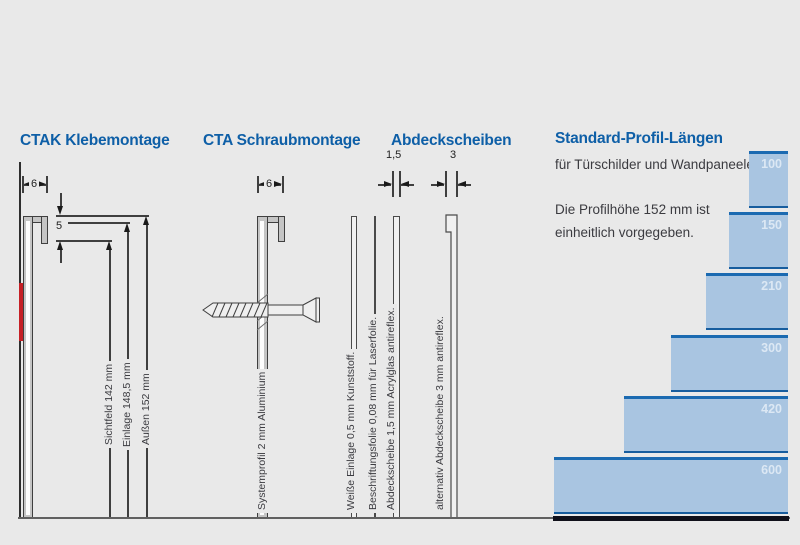 The width and height of the screenshot is (800, 545). Describe the element at coordinates (263, 184) in the screenshot. I see `cta-dim6-arrow-left-icon` at that location.